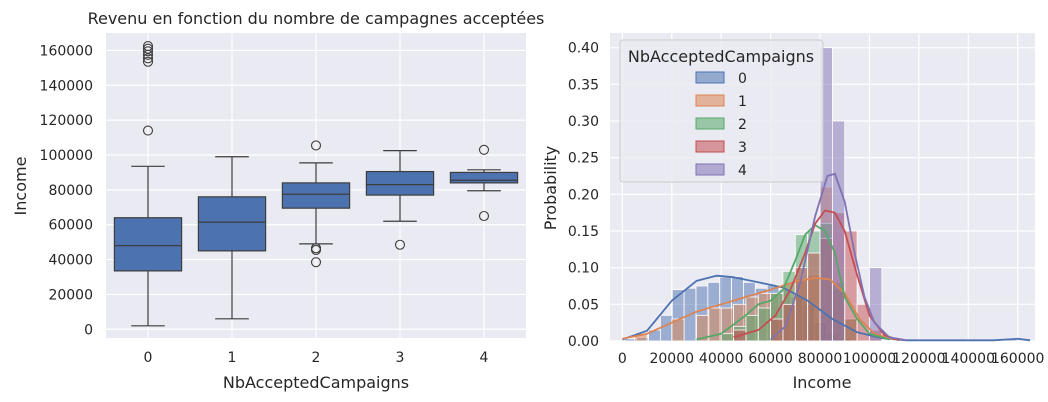  I want to click on histogram-y-tick-label: 0.30, so click(583, 122).